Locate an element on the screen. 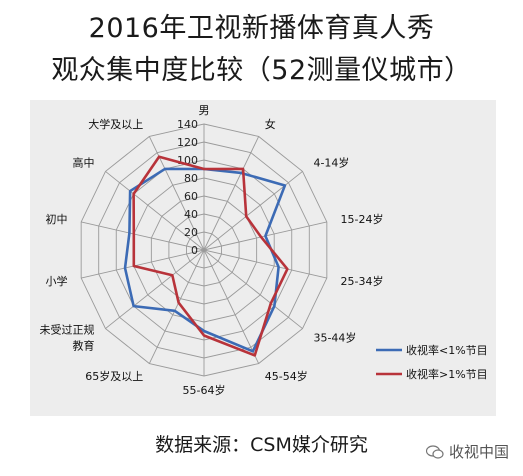 Image resolution: width=523 pixels, height=476 pixels. category-label: 女 is located at coordinates (270, 124).